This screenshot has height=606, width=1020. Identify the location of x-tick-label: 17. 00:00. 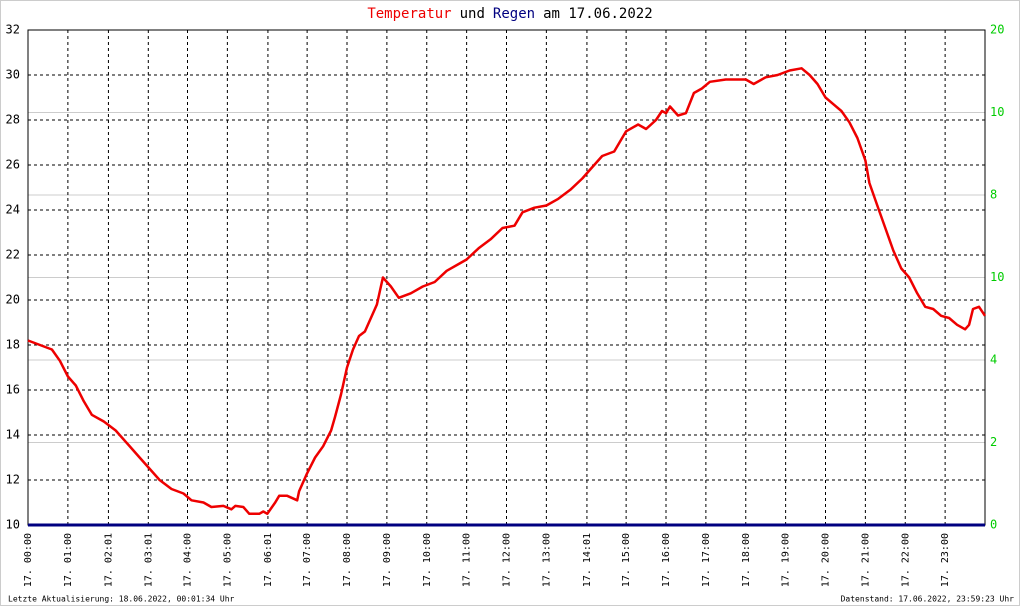
(28, 560).